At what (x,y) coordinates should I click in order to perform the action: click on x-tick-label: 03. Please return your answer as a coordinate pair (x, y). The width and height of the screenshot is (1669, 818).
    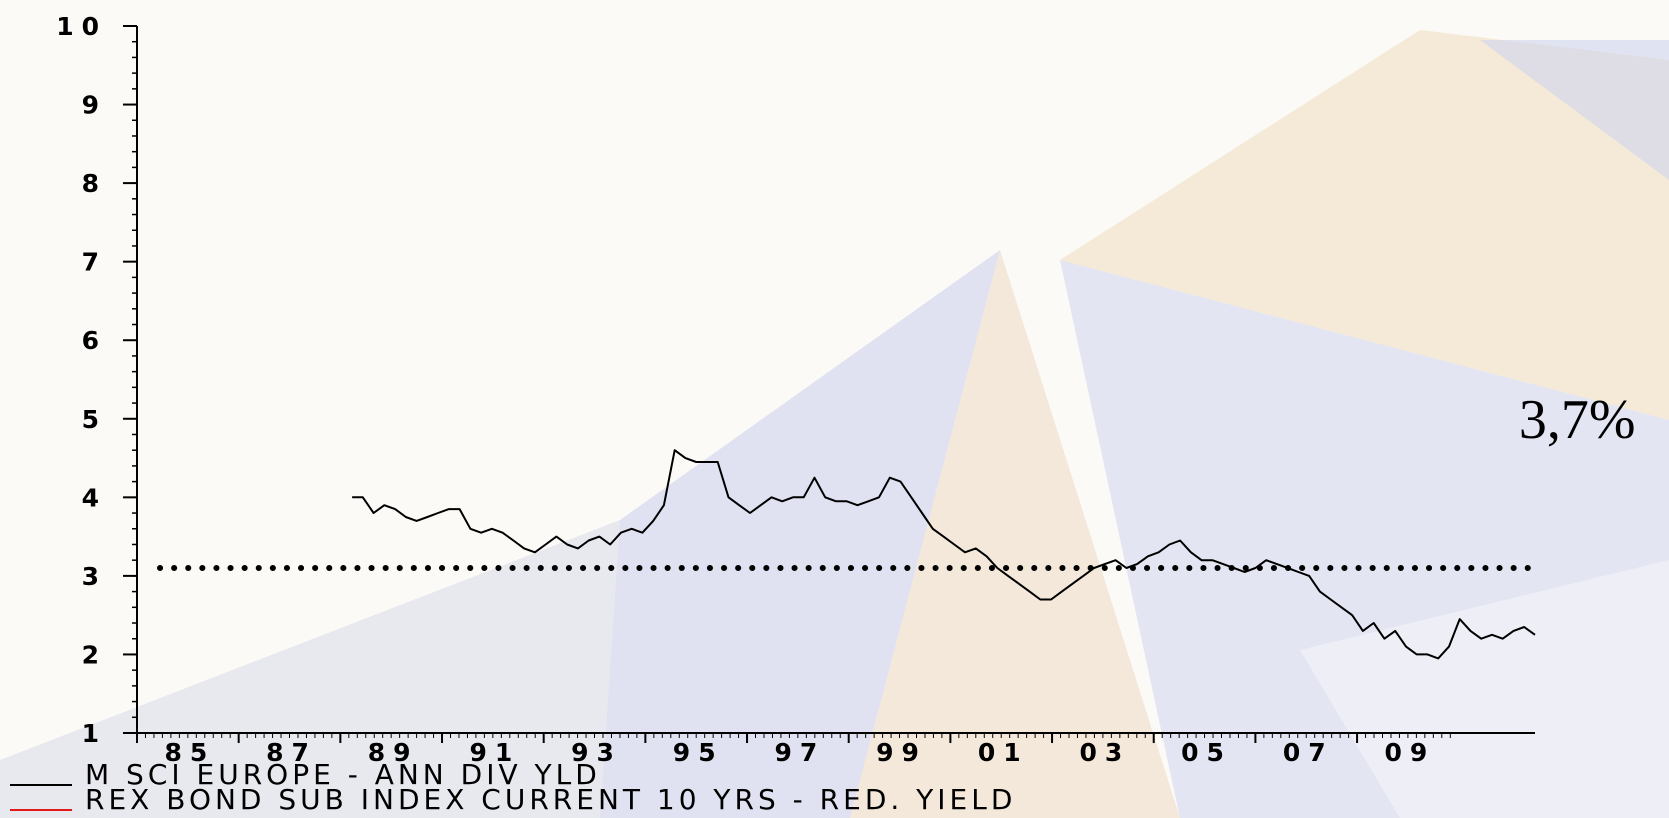
    Looking at the image, I should click on (1104, 752).